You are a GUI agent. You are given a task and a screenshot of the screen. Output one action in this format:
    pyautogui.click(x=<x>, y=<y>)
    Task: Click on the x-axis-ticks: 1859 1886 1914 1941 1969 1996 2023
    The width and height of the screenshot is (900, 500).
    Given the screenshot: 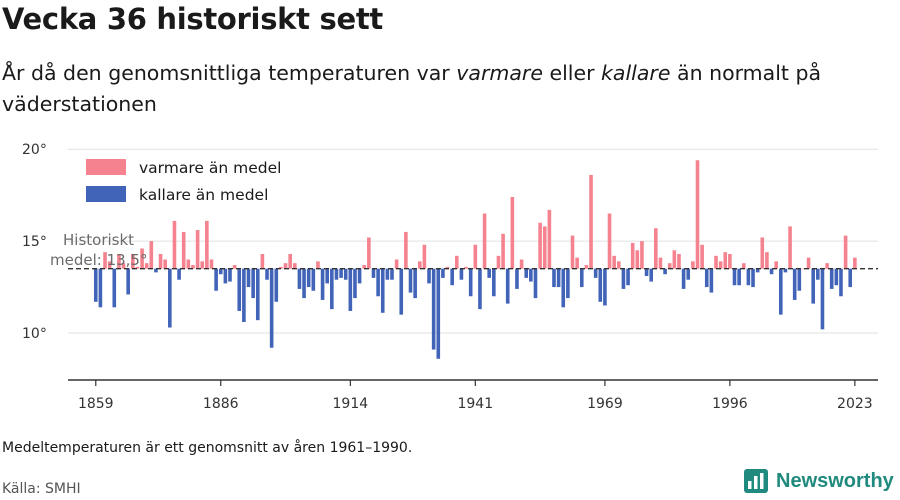 What is the action you would take?
    pyautogui.click(x=475, y=396)
    